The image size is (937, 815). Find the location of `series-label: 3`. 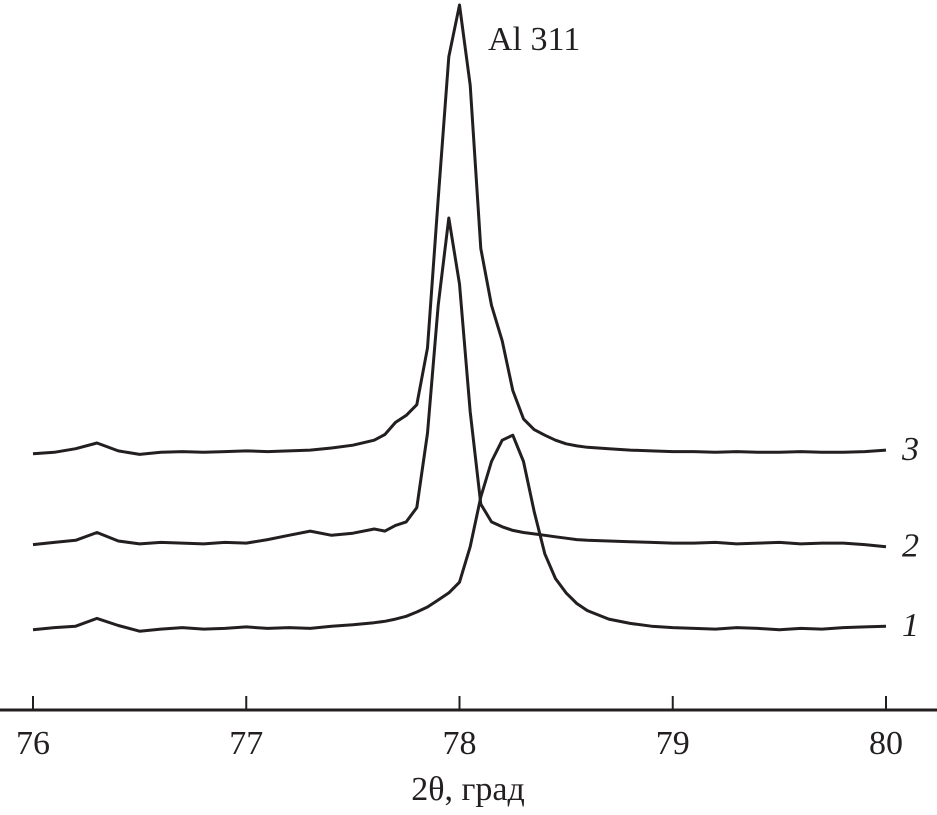

series-label: 3 is located at coordinates (910, 449).